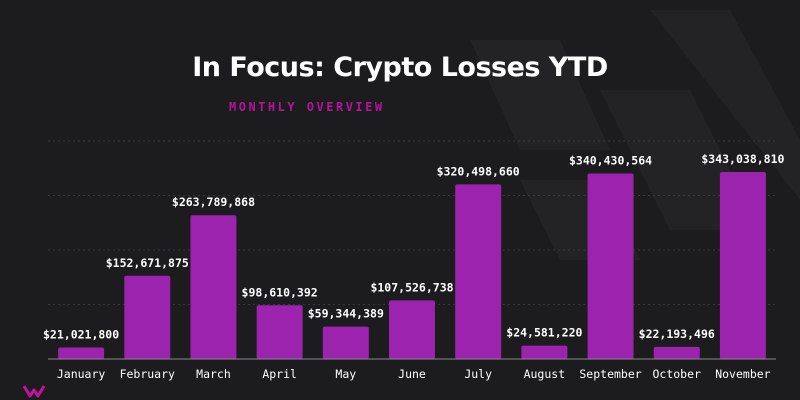 This screenshot has width=800, height=400. I want to click on bar-september, so click(610, 266).